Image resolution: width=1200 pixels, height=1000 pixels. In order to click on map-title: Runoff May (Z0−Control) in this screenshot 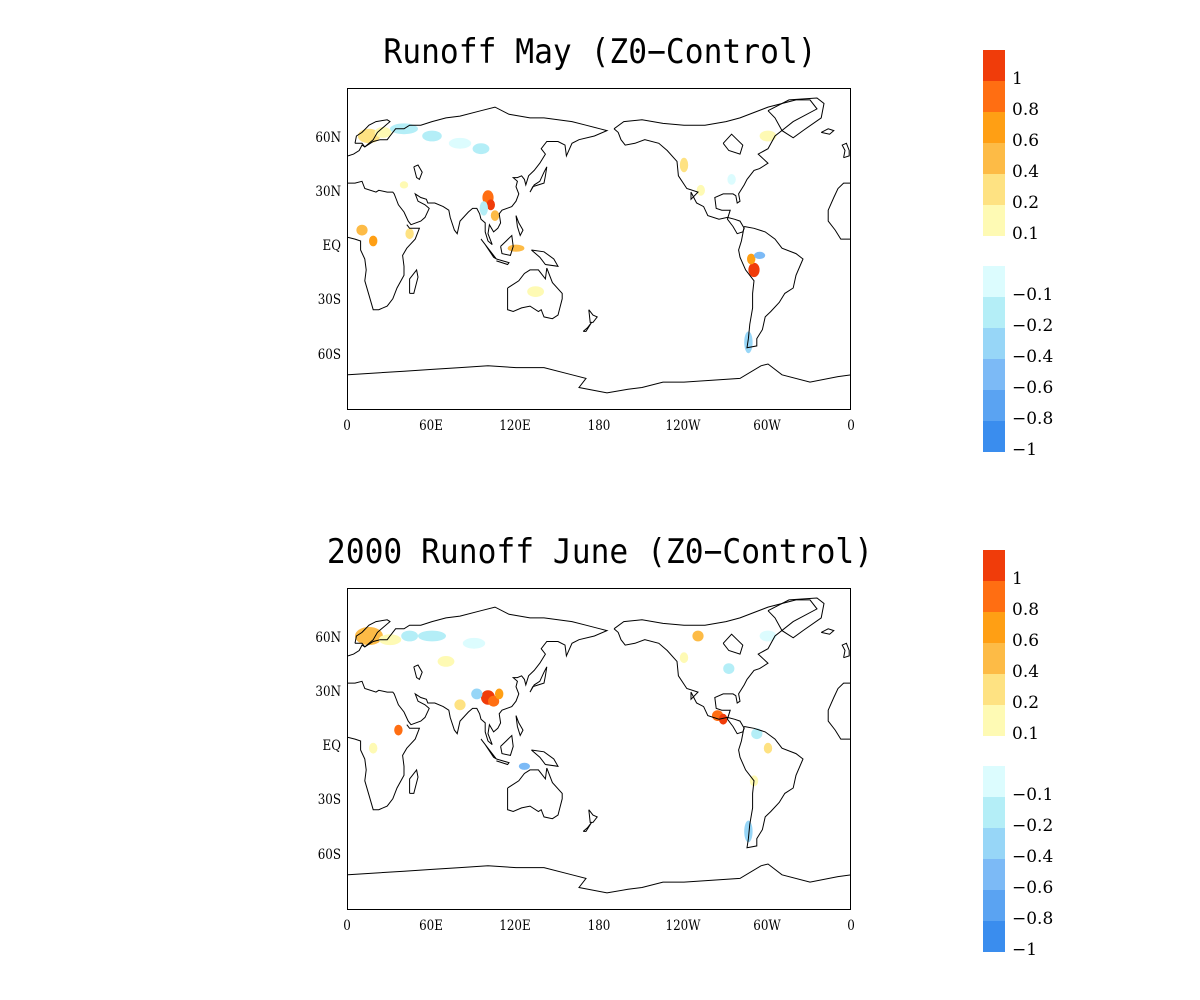, I will do `click(600, 52)`.